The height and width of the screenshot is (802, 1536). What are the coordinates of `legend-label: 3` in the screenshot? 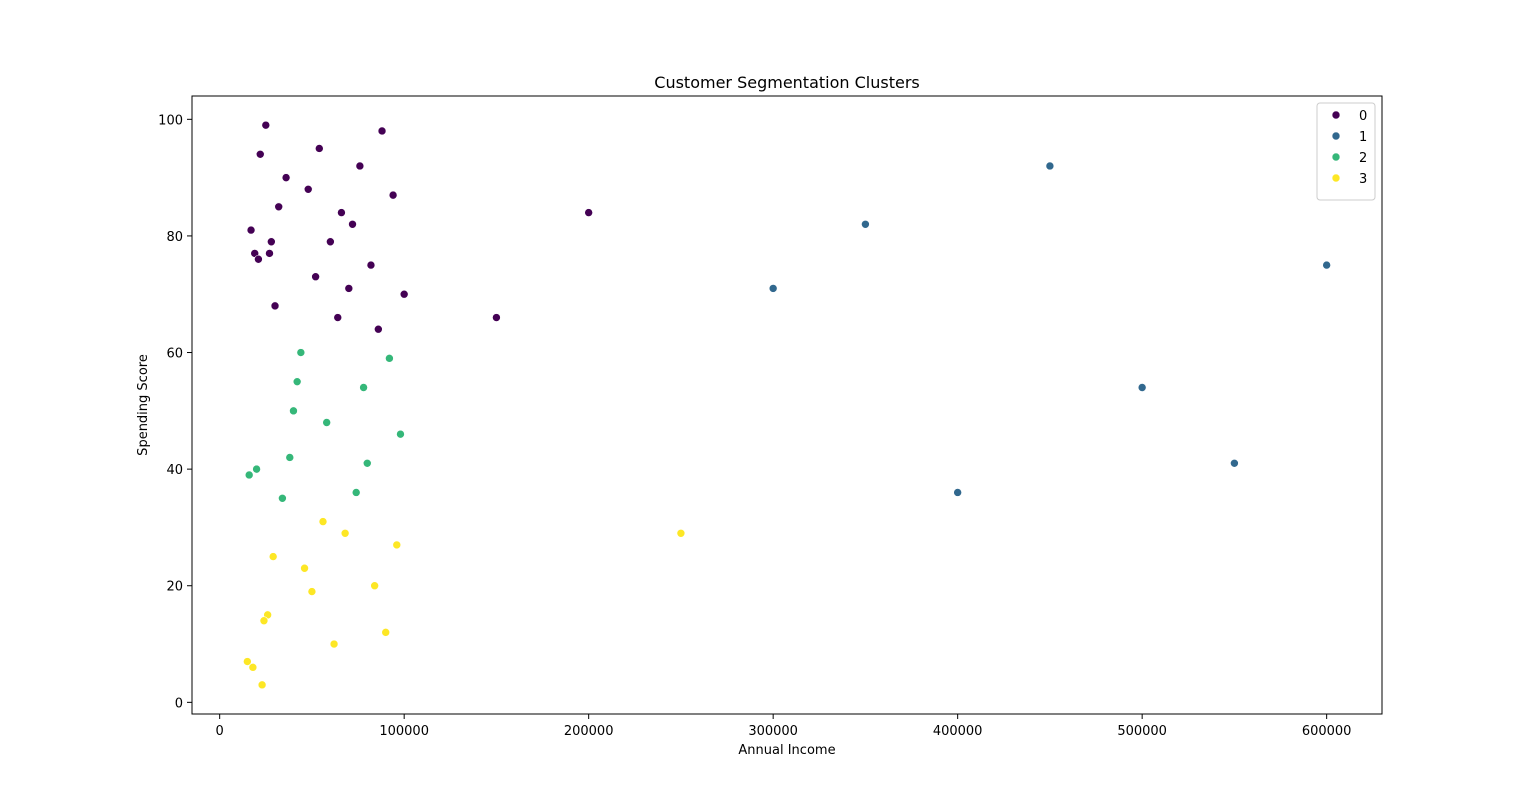 It's located at (1363, 179).